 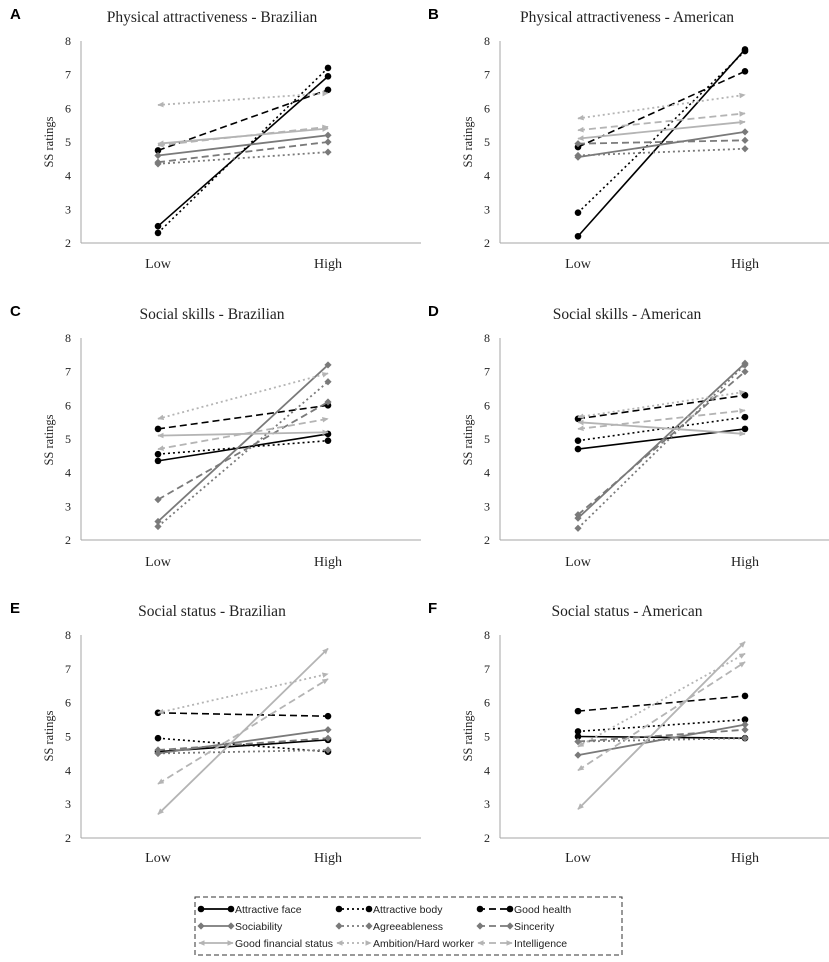 What do you see at coordinates (745, 149) in the screenshot?
I see `panel-b-point-agreeableness-high` at bounding box center [745, 149].